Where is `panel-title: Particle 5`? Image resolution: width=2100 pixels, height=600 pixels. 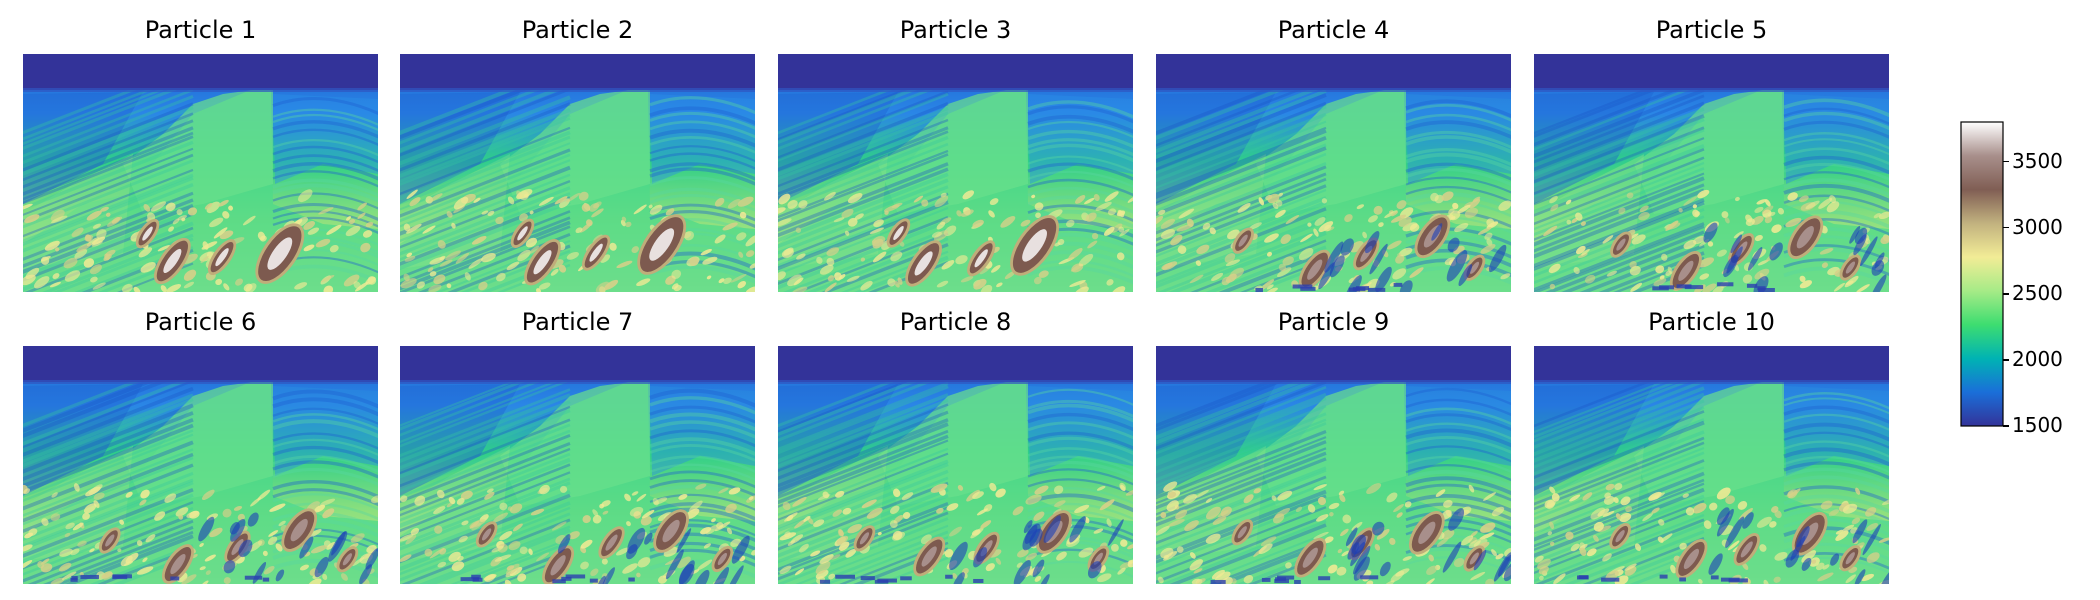 panel-title: Particle 5 is located at coordinates (1711, 30).